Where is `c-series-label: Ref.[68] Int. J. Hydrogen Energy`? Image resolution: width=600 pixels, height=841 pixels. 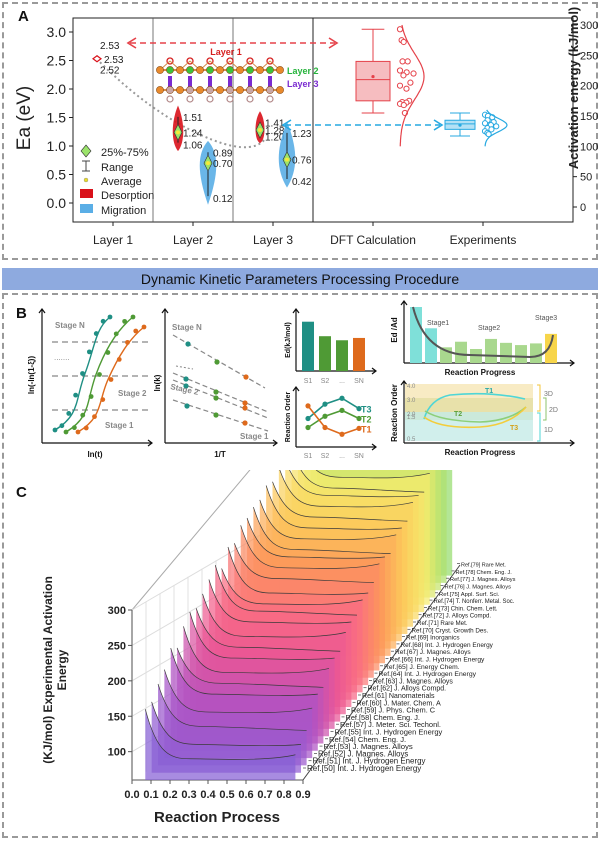
c-series-label: Ref.[68] Int. J. Hydrogen Energy is located at coordinates (447, 645).